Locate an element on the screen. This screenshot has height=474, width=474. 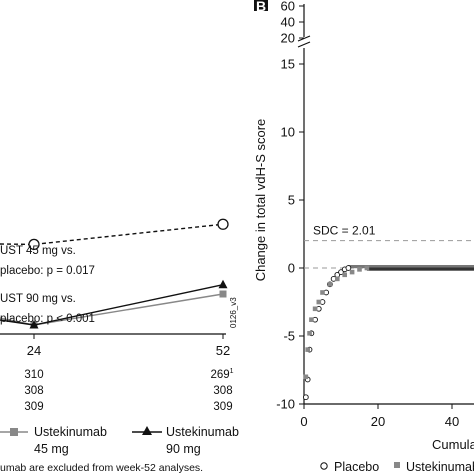
right-y-axis-label: Change in total vdH-S score is located at coordinates (260, 200).